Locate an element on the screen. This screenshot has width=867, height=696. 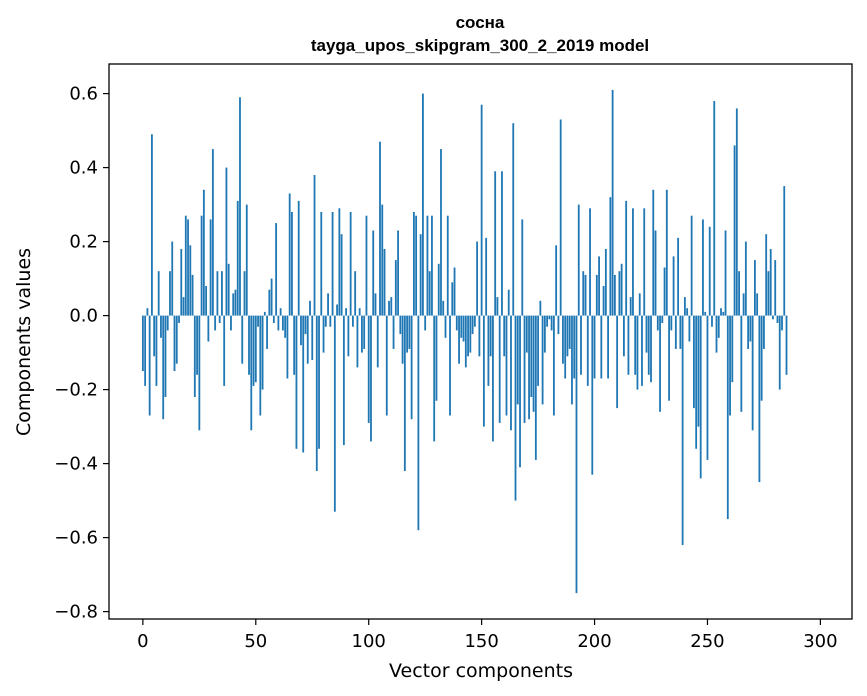
y-tick-label: 0.4 is located at coordinates (83, 168).